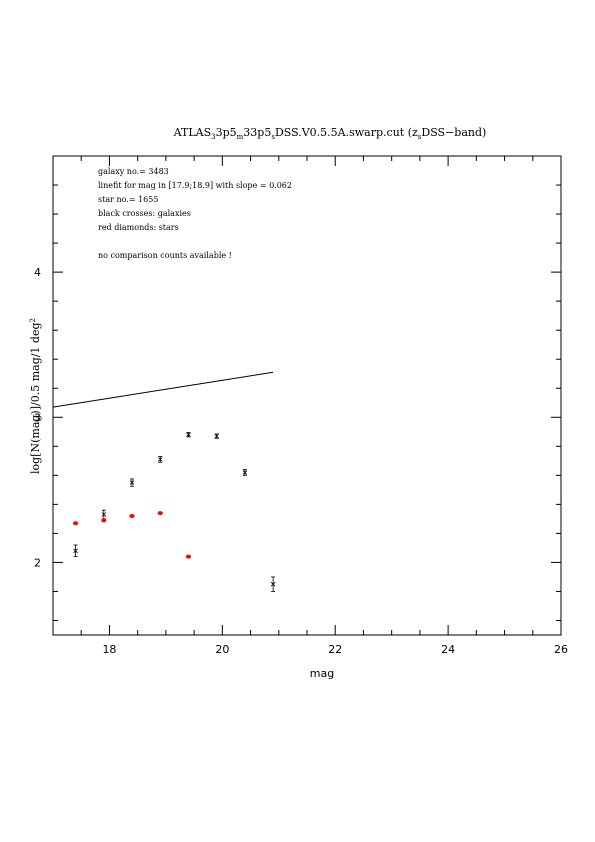  I want to click on galaxy-points, so click(174, 512).